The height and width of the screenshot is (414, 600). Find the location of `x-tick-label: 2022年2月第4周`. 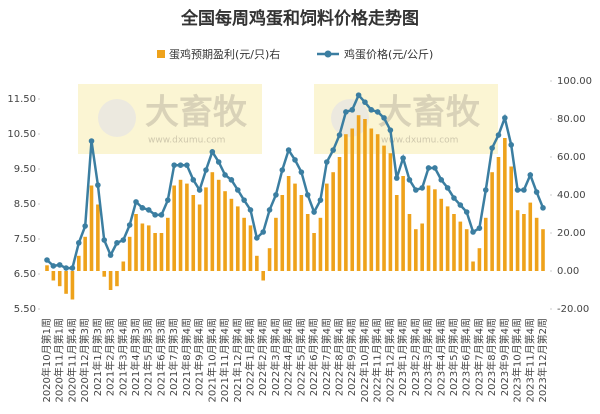

x-tick-label: 2022年2月第4周 is located at coordinates (262, 357).